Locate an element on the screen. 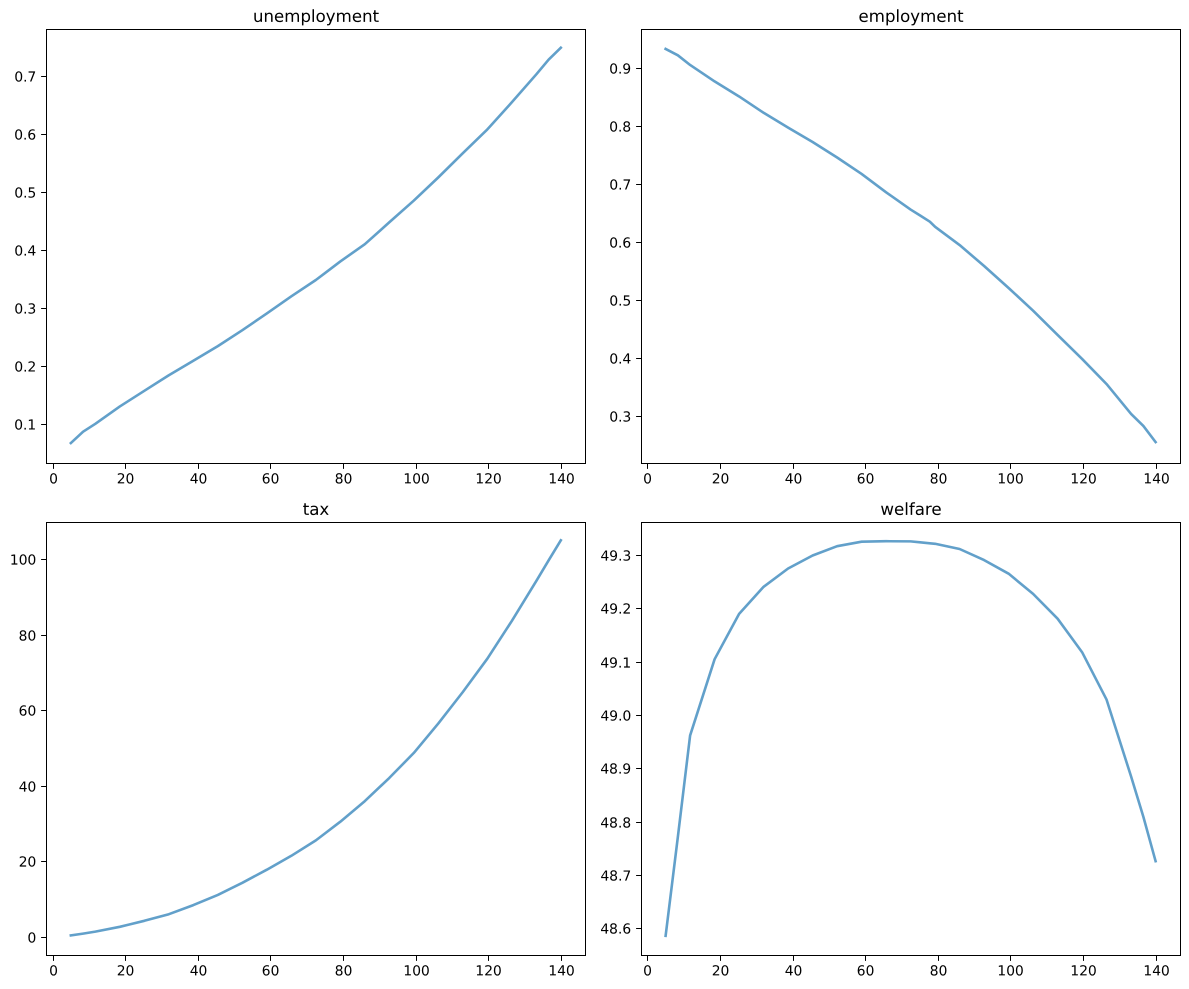 This screenshot has width=1189, height=989. x-axis-tax is located at coordinates (312, 966).